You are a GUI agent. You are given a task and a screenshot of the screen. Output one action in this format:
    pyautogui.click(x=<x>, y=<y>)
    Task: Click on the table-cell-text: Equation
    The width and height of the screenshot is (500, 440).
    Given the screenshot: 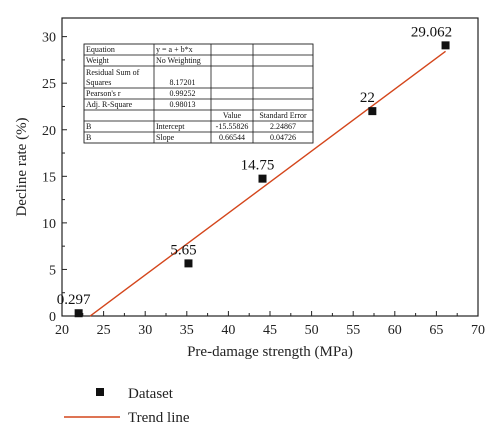 What is the action you would take?
    pyautogui.click(x=100, y=49)
    